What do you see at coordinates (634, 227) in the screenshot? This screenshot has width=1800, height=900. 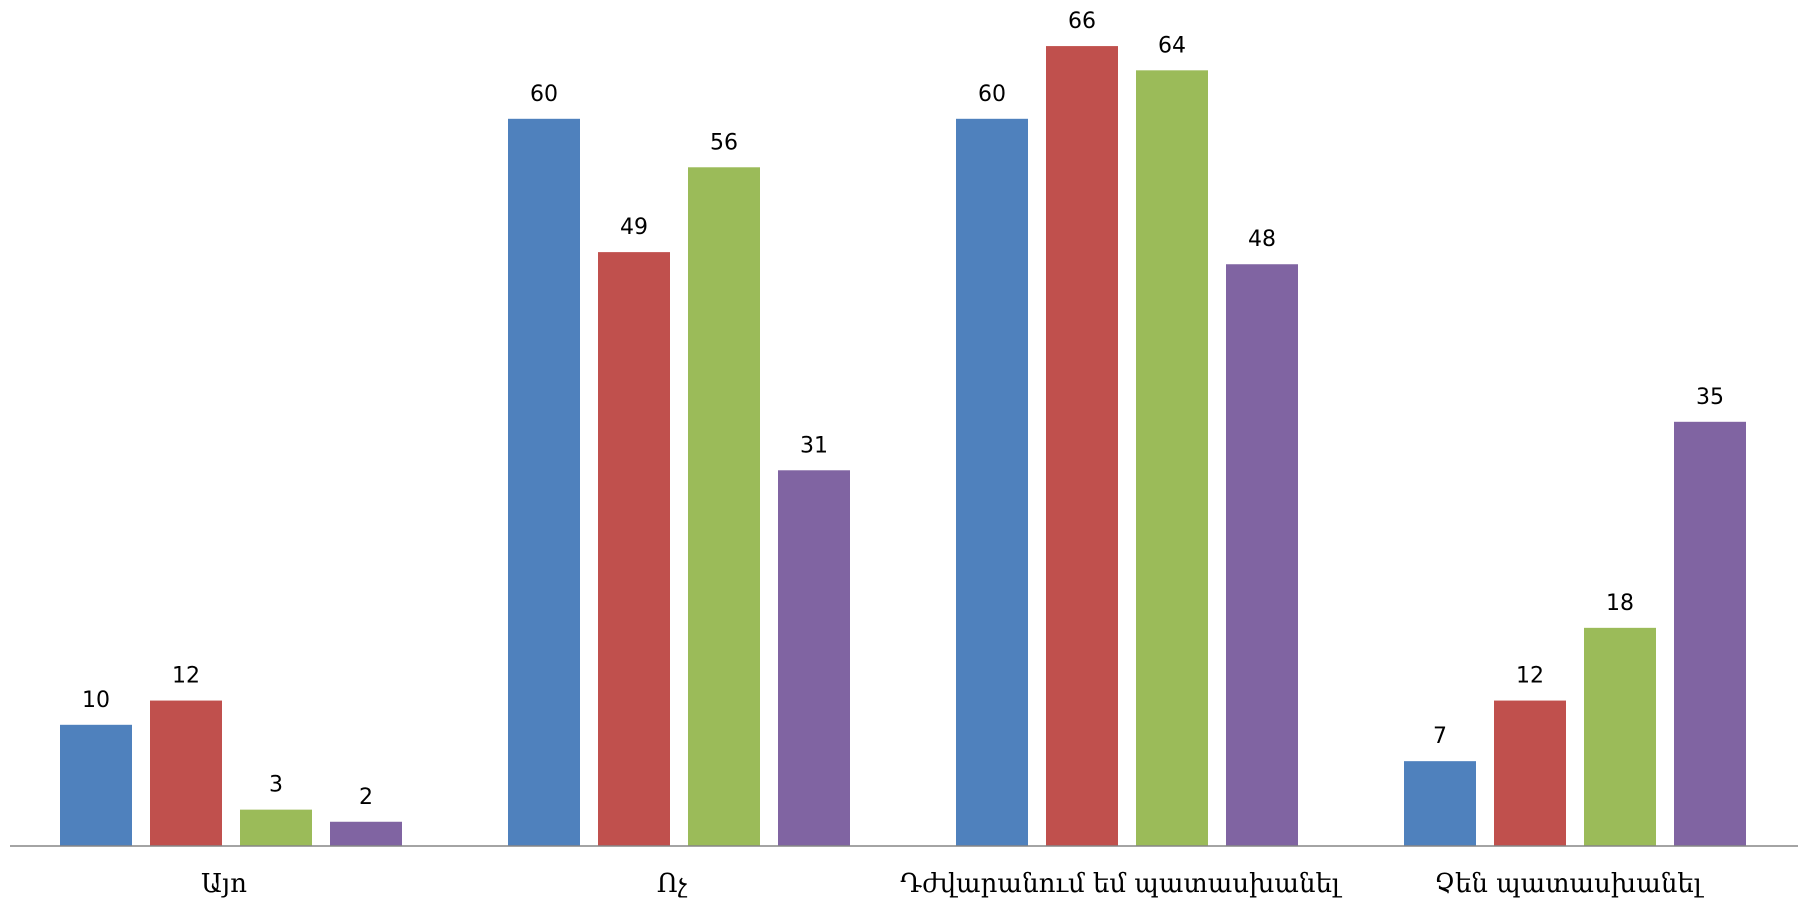 I see `data-label-1-1: 49` at bounding box center [634, 227].